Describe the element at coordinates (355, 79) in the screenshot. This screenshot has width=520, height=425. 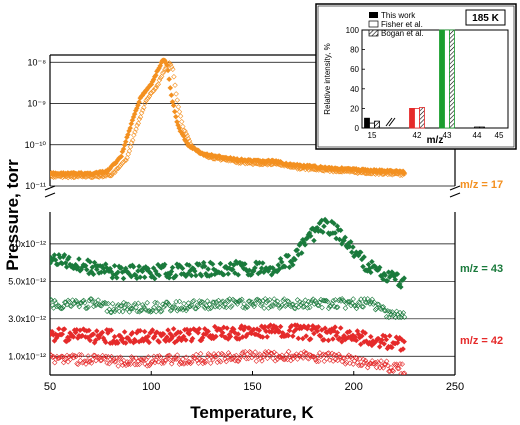
I see `inset-y-tick-labels: 0 20 40 60 80 100` at that location.